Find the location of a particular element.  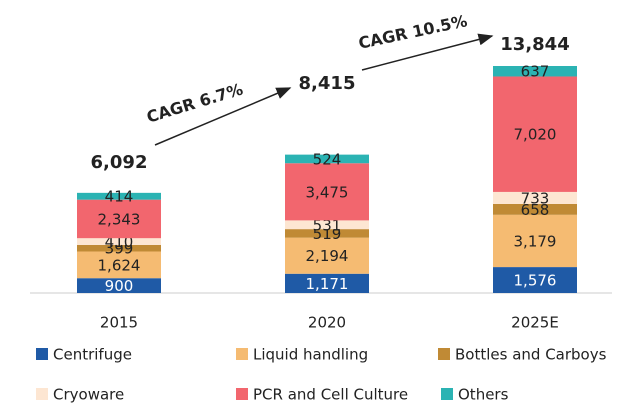

data-label: 658 is located at coordinates (535, 210).